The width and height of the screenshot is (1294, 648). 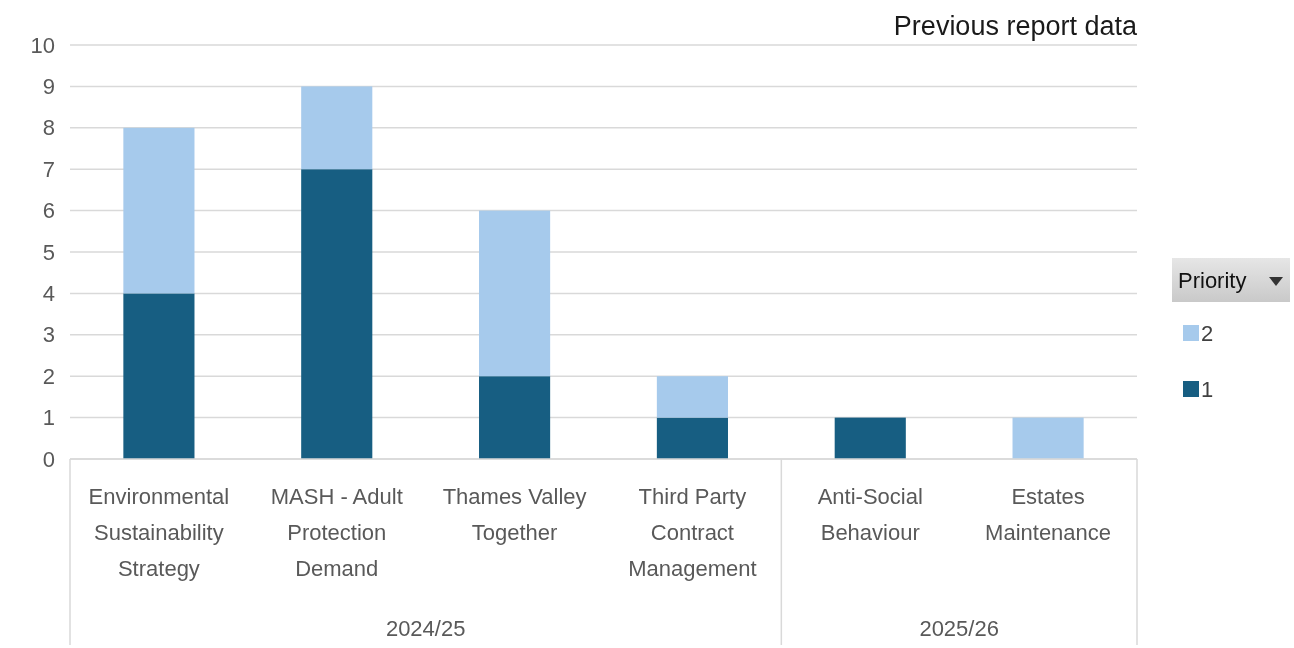 I want to click on x-tick-label: Third Party Contract Management, so click(x=692, y=532).